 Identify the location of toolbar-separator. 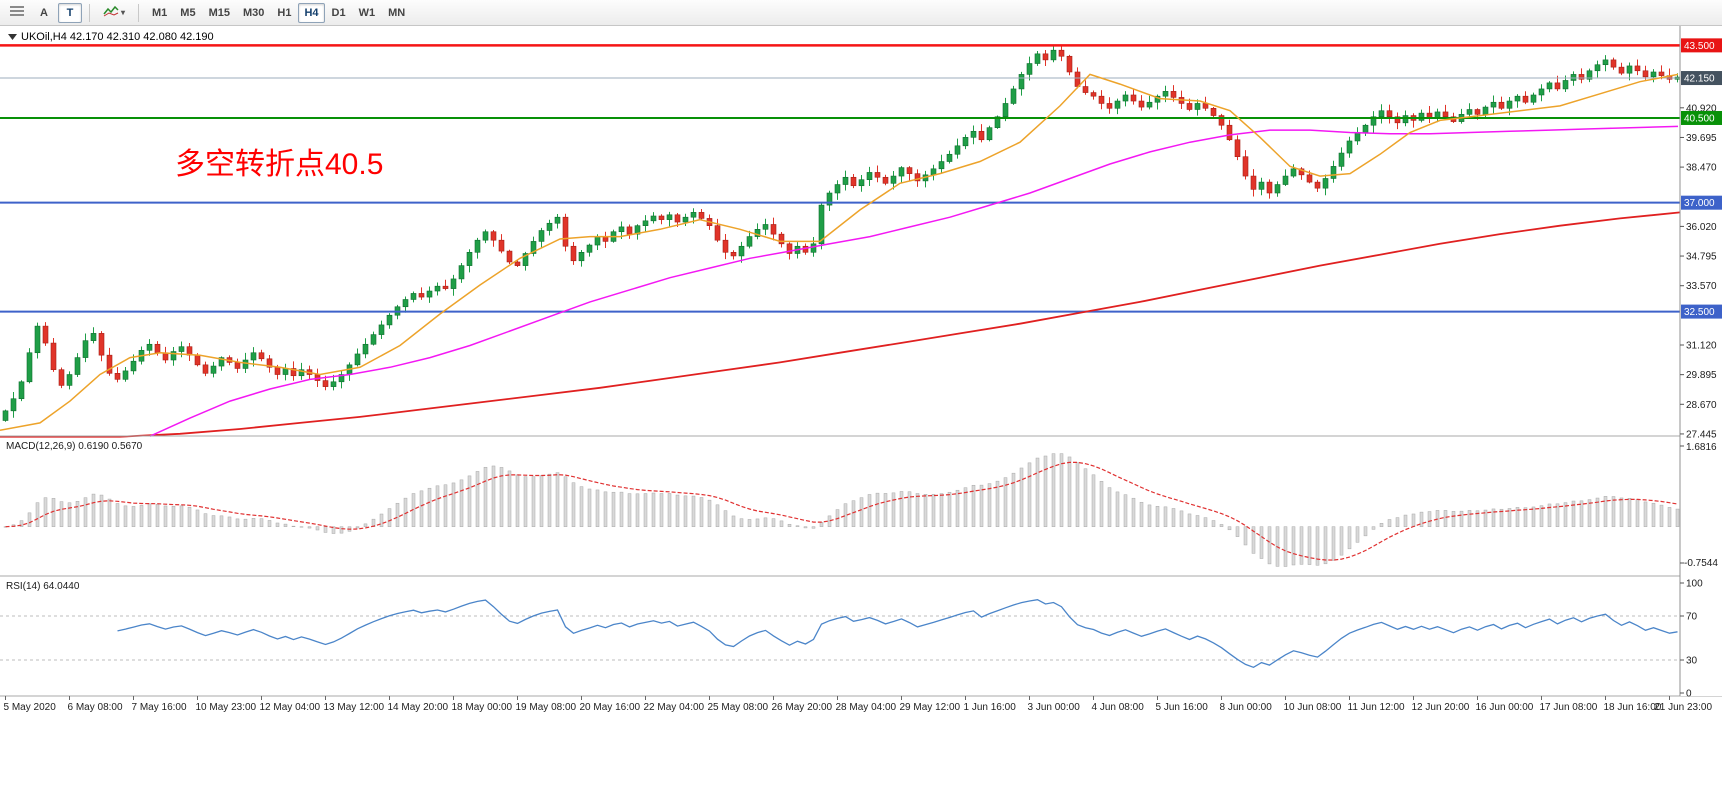
(89, 12).